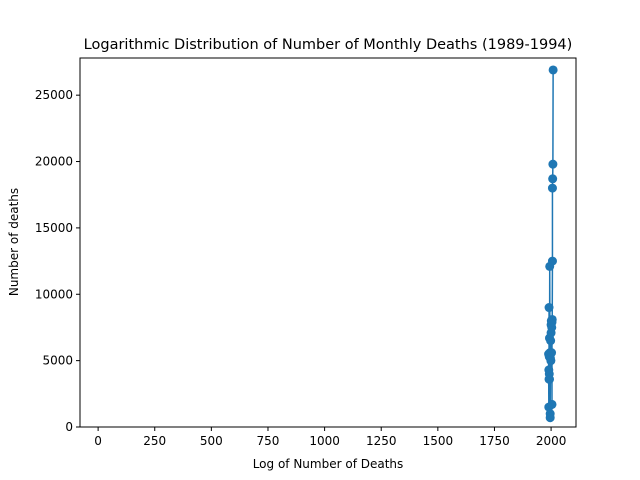  I want to click on y-tick-label: 20000, so click(54, 162).